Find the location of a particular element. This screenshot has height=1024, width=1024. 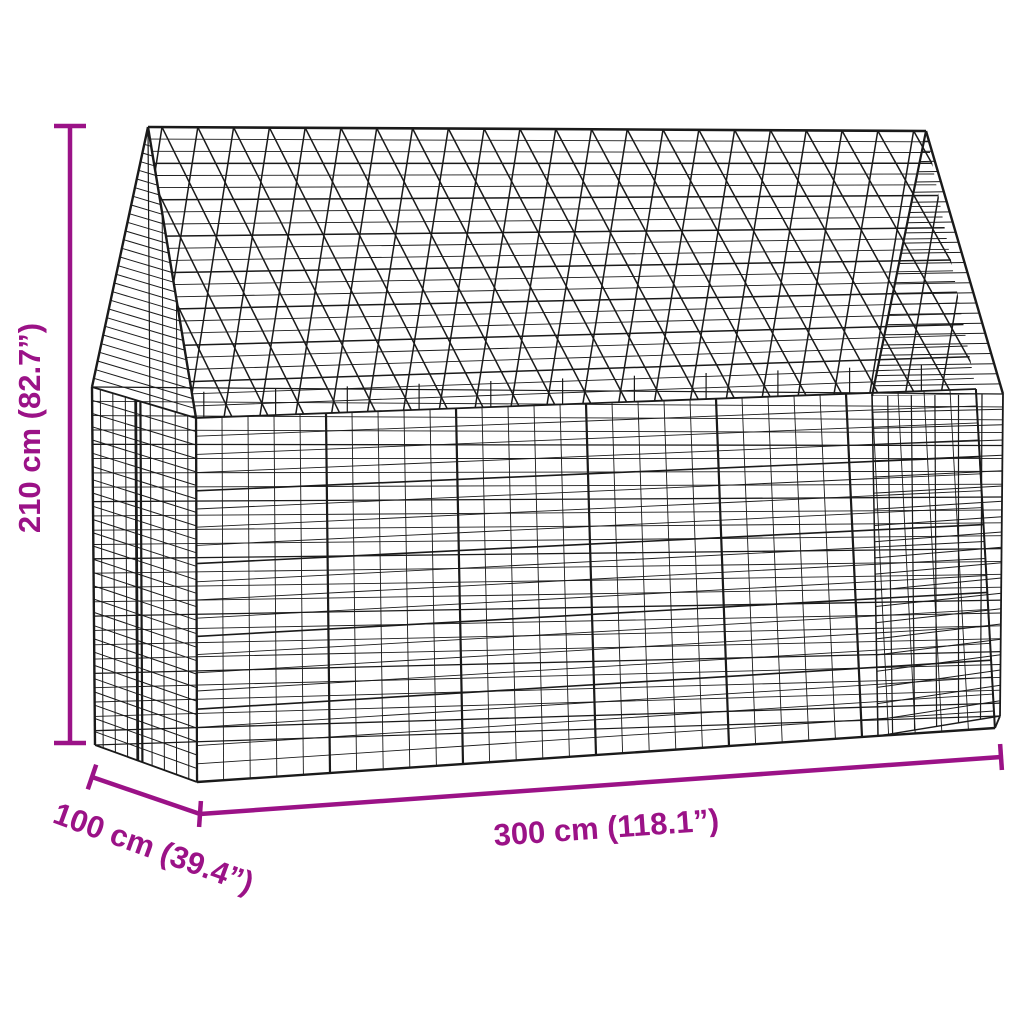

width-dimension-cap-right is located at coordinates (1001, 757).